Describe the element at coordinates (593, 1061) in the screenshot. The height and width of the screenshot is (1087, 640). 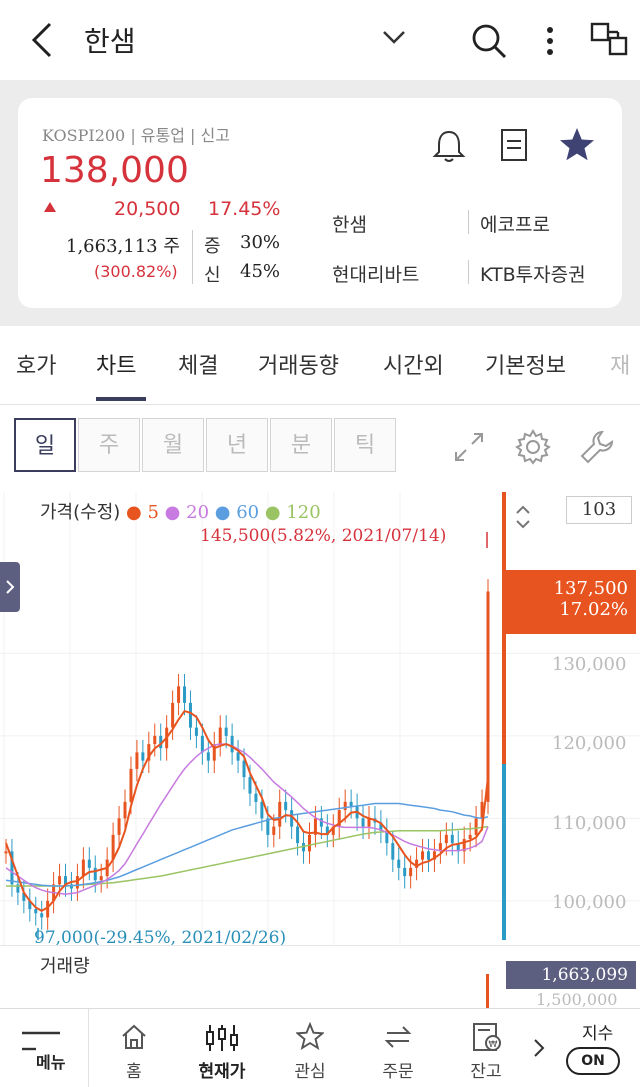
I see `index-toggle: ON` at that location.